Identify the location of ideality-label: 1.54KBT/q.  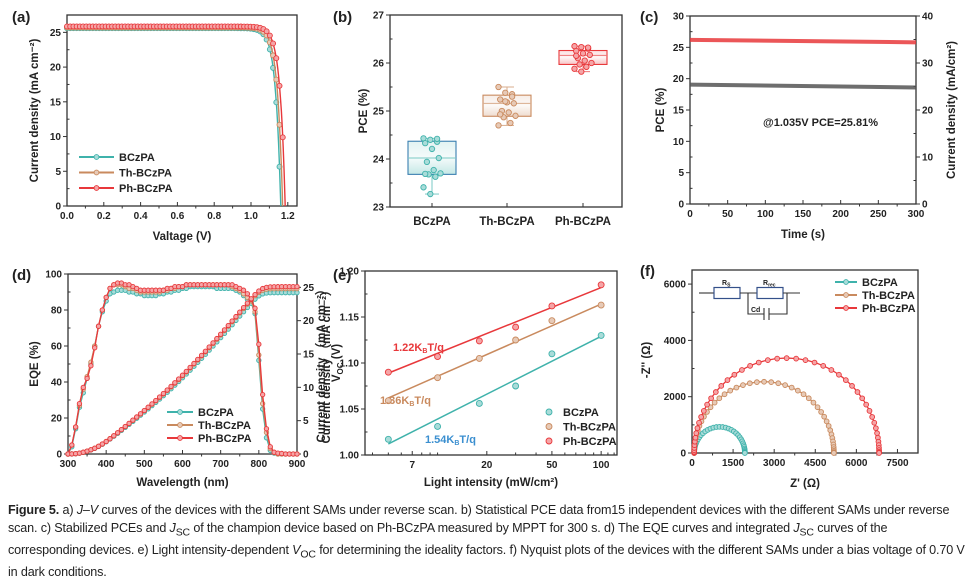
(450, 440).